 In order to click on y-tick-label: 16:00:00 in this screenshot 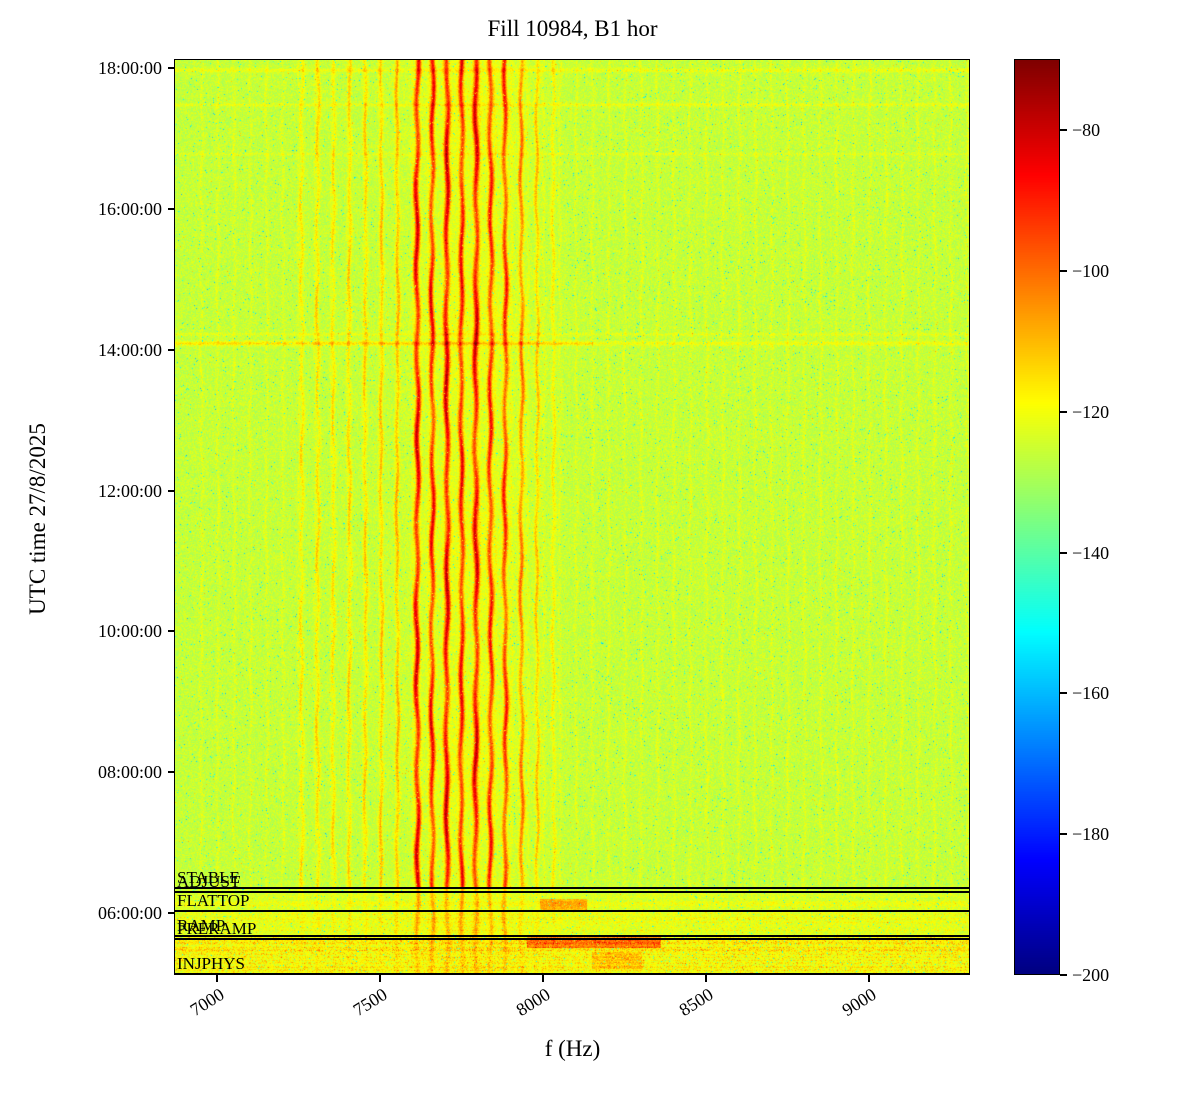, I will do `click(129, 209)`.